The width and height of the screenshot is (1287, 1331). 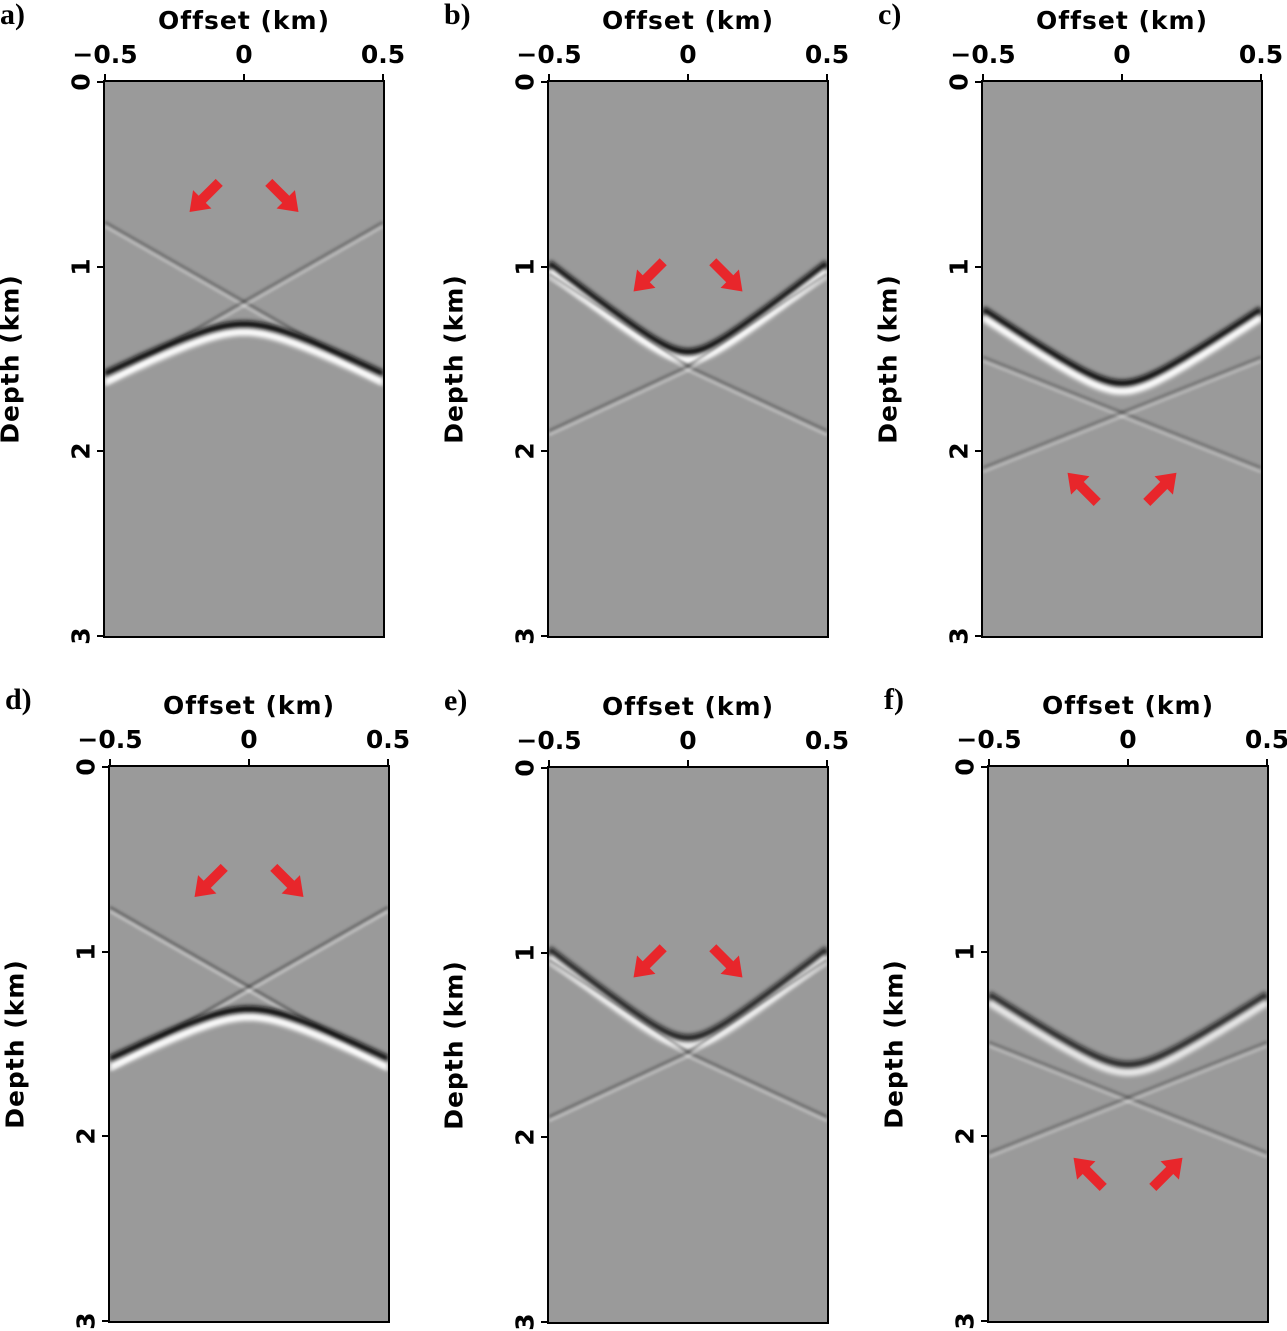 What do you see at coordinates (12, 15) in the screenshot?
I see `panel-label: a)` at bounding box center [12, 15].